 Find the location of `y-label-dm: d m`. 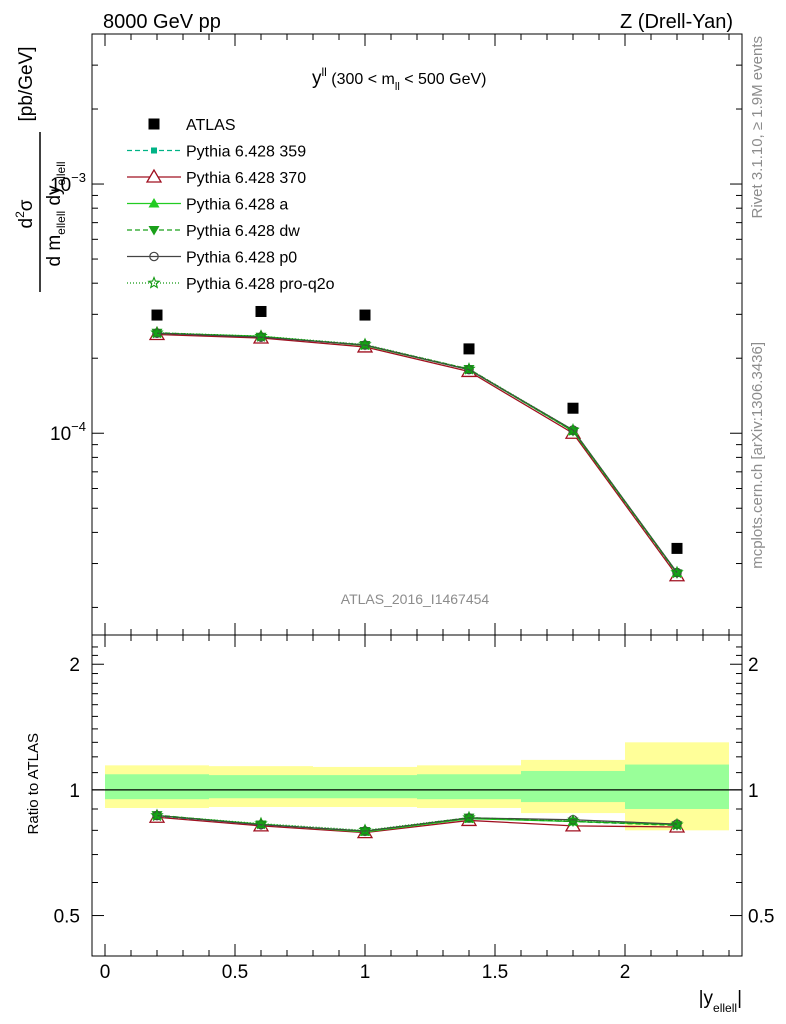

y-label-dm: d m is located at coordinates (54, 251).